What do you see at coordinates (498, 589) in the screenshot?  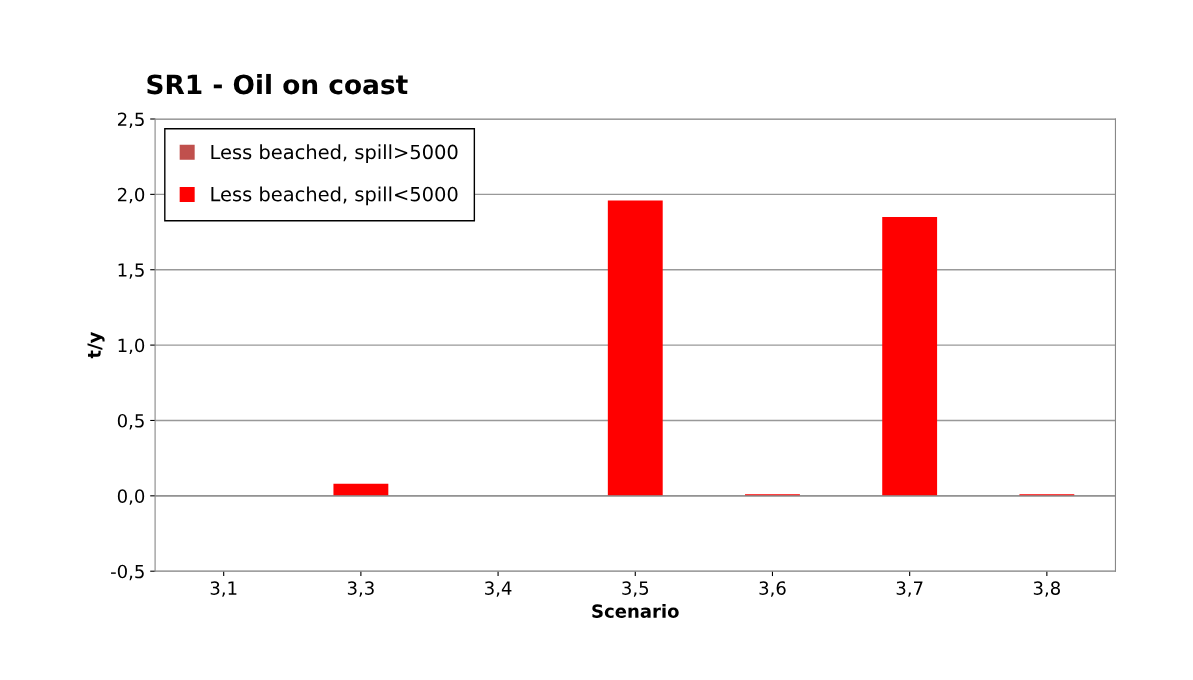 I see `x-tick-label: 3,4` at bounding box center [498, 589].